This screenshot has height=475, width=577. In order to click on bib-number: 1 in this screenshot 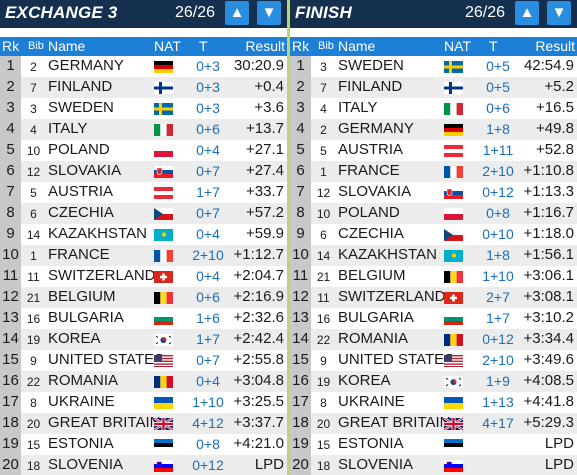, I will do `click(323, 172)`.